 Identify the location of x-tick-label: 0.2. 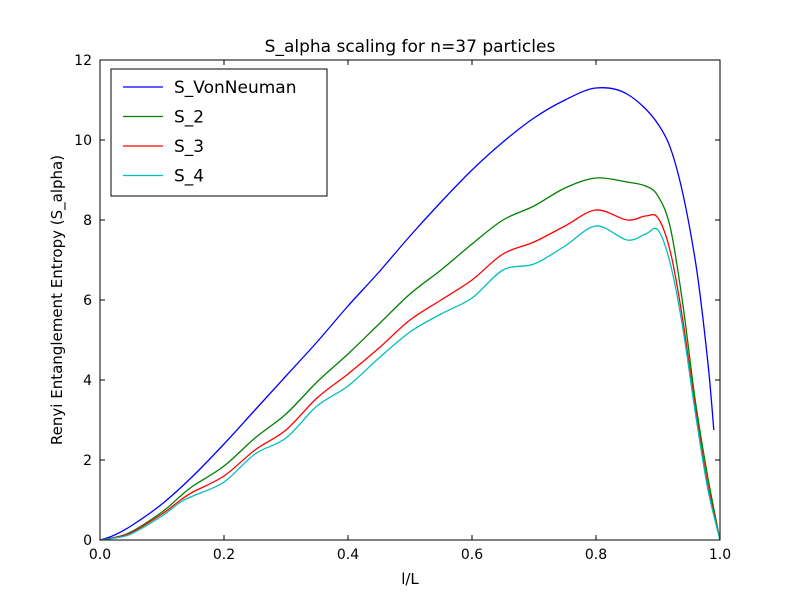
(224, 555).